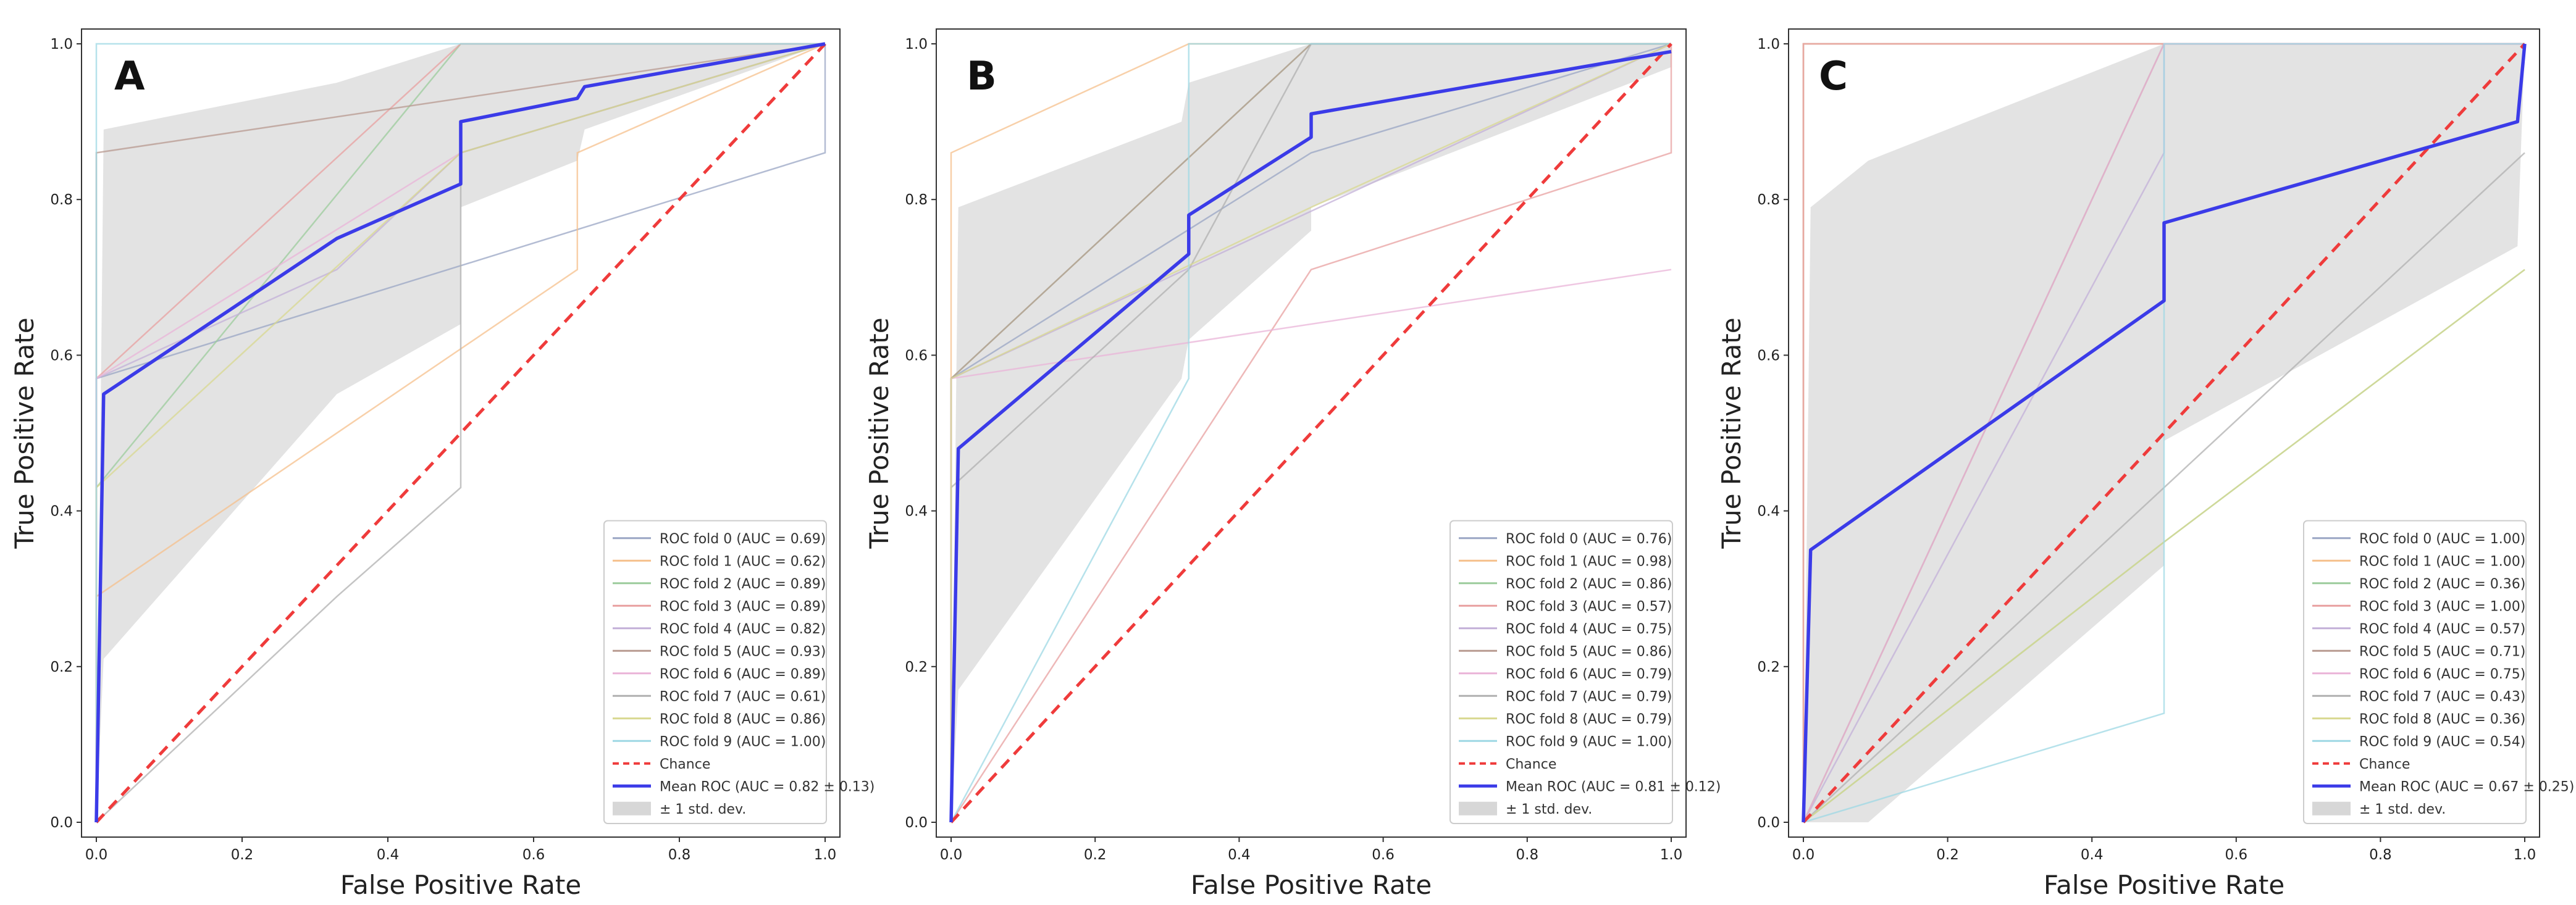 The width and height of the screenshot is (2576, 905). What do you see at coordinates (2442, 584) in the screenshot?
I see `legend-label-fold-2: ROC fold 2 (AUC = 0.36)` at bounding box center [2442, 584].